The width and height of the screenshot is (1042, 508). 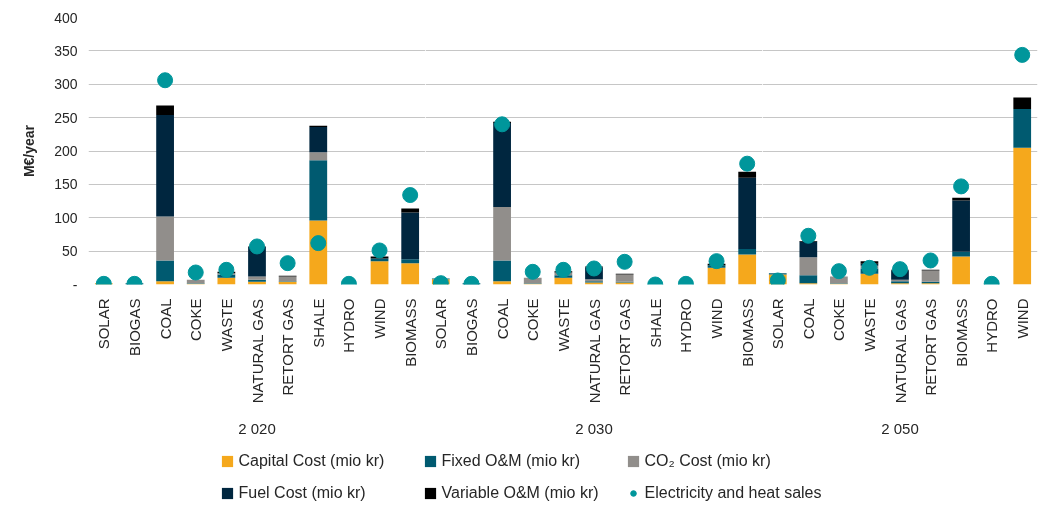 What do you see at coordinates (66, 151) in the screenshot?
I see `y-tick-label: 200` at bounding box center [66, 151].